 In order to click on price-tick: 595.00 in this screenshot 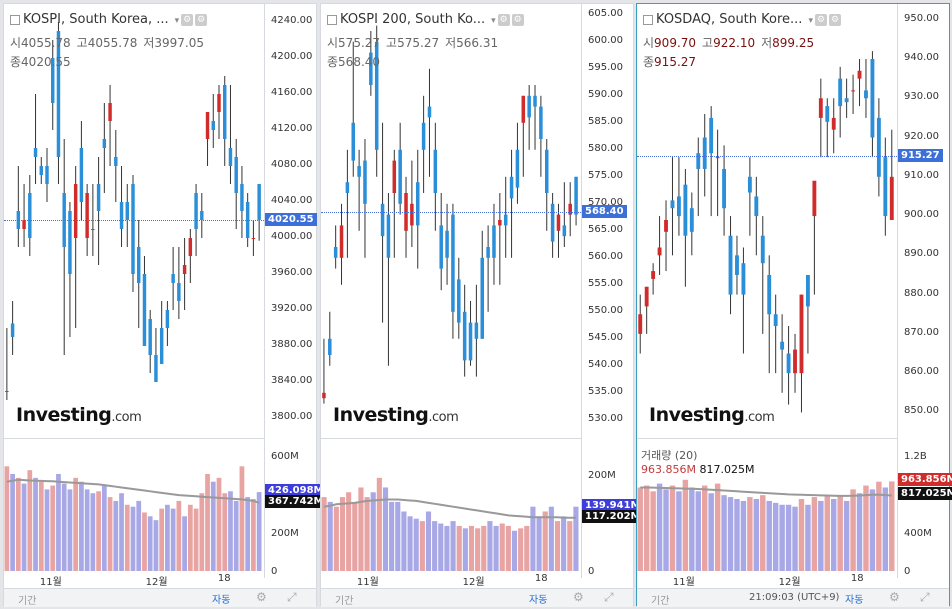, I will do `click(605, 67)`.